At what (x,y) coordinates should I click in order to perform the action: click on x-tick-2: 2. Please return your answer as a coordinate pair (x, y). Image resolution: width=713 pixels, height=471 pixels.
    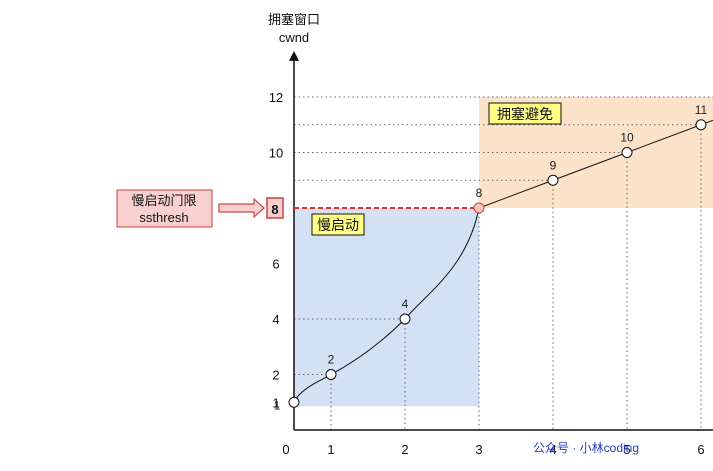
    Looking at the image, I should click on (404, 449).